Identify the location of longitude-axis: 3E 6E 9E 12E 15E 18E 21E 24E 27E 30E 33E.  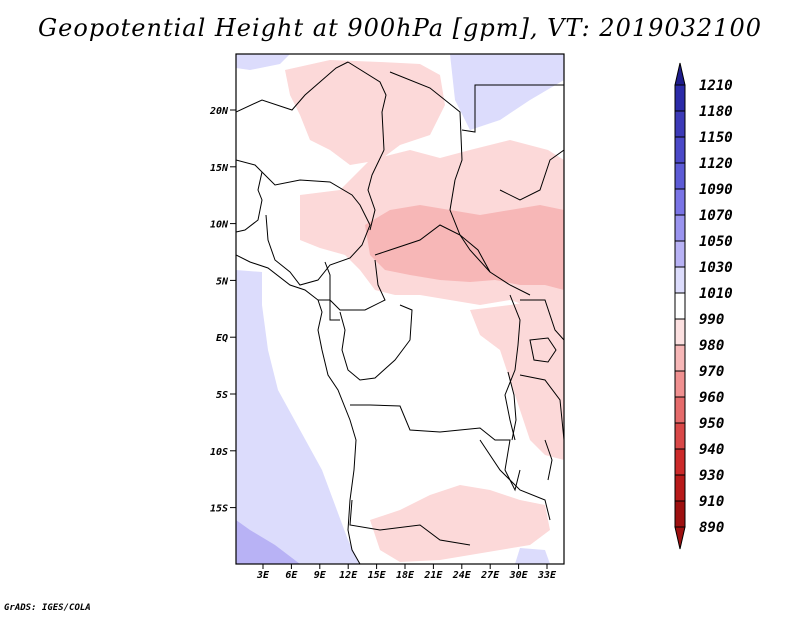
(406, 572).